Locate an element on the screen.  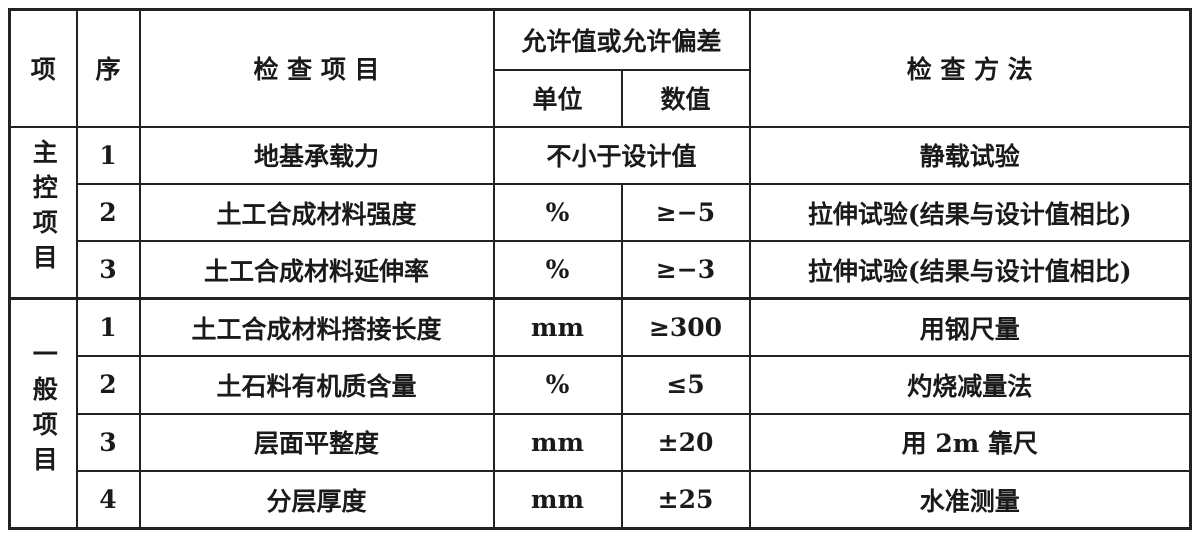
table-row: 2 土工合成材料强度% ≥−5 拉伸试验(结果与设计值相比) is located at coordinates (601, 212).